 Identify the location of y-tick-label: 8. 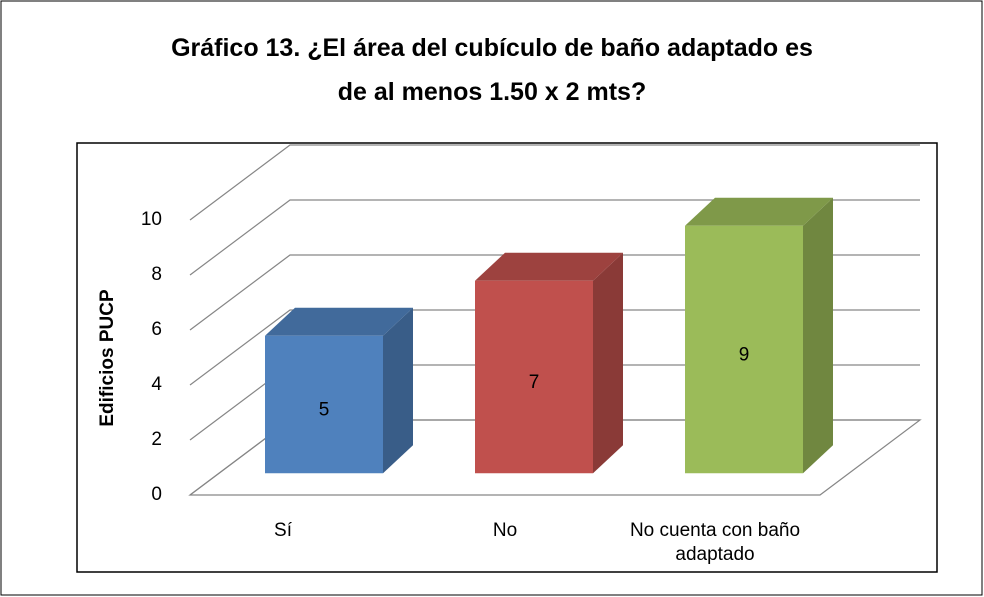
(156, 274).